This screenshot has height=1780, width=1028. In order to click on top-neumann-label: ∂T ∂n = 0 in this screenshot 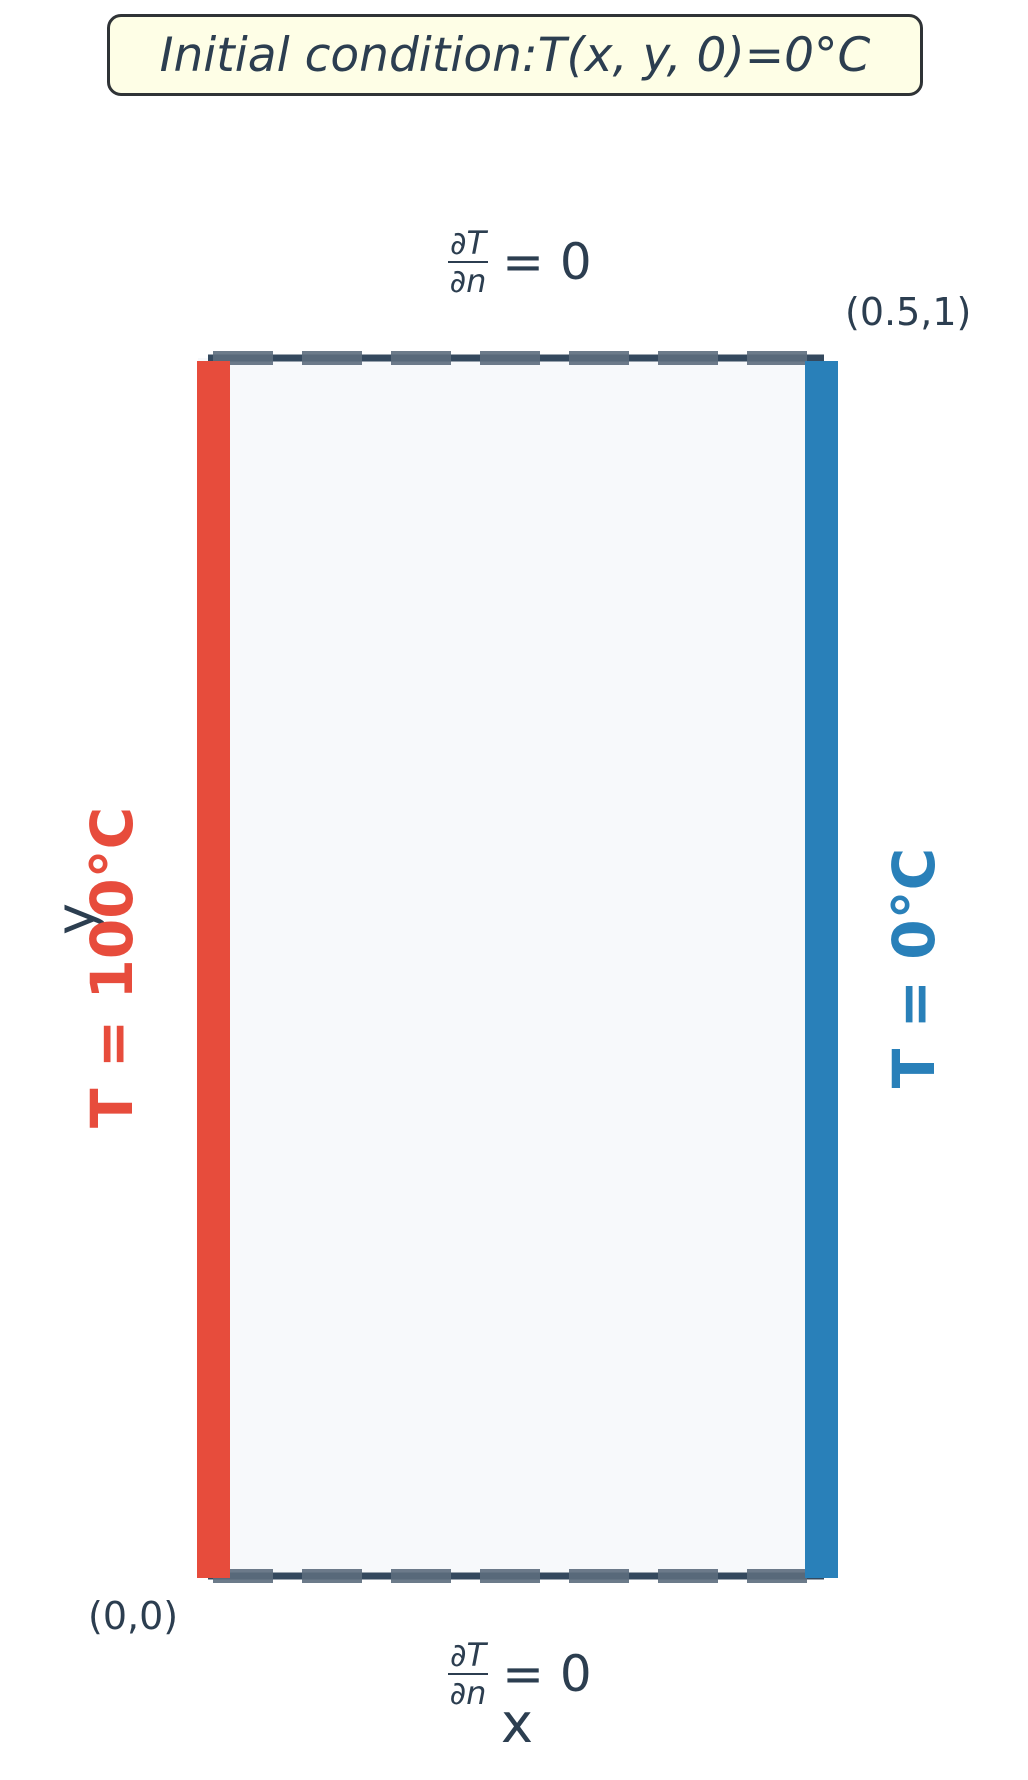, I will do `click(520, 262)`.